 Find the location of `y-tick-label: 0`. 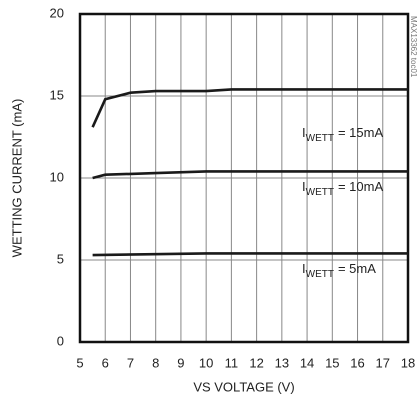

y-tick-label: 0 is located at coordinates (60, 340).